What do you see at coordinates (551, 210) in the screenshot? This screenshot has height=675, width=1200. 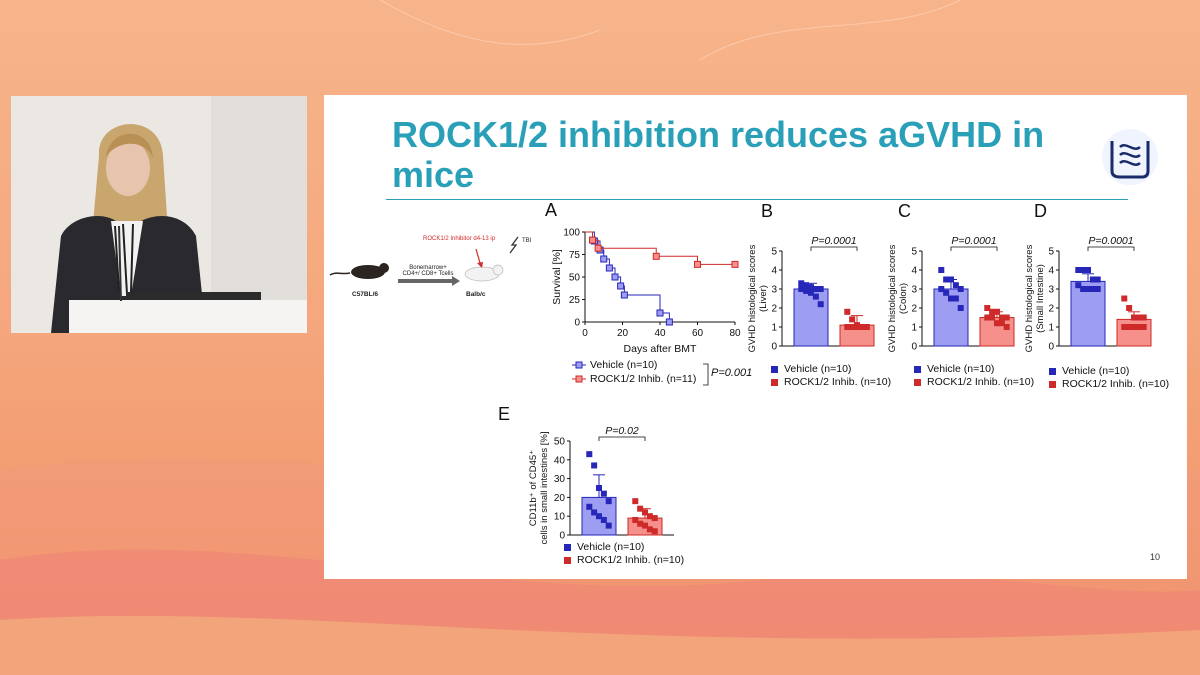 I see `panel-label-a: A` at bounding box center [551, 210].